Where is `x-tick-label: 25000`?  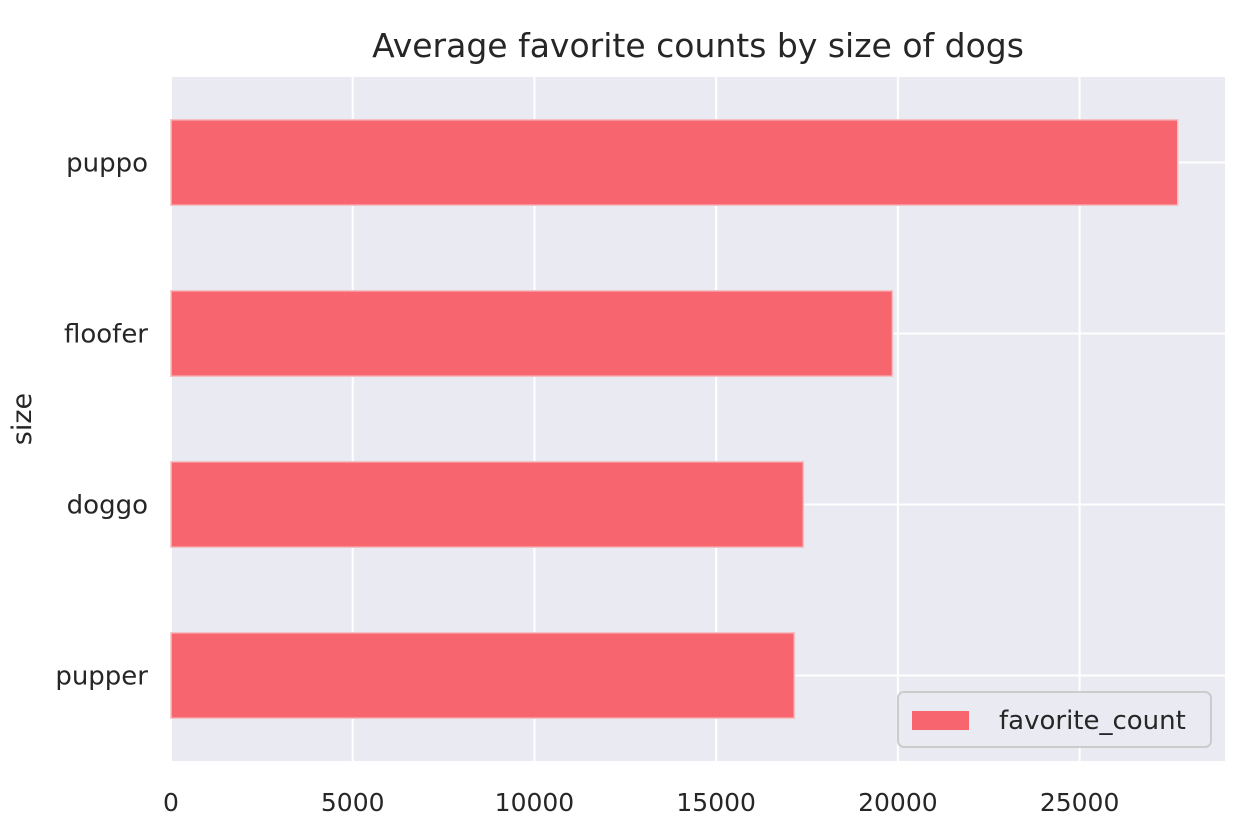
x-tick-label: 25000 is located at coordinates (1080, 802).